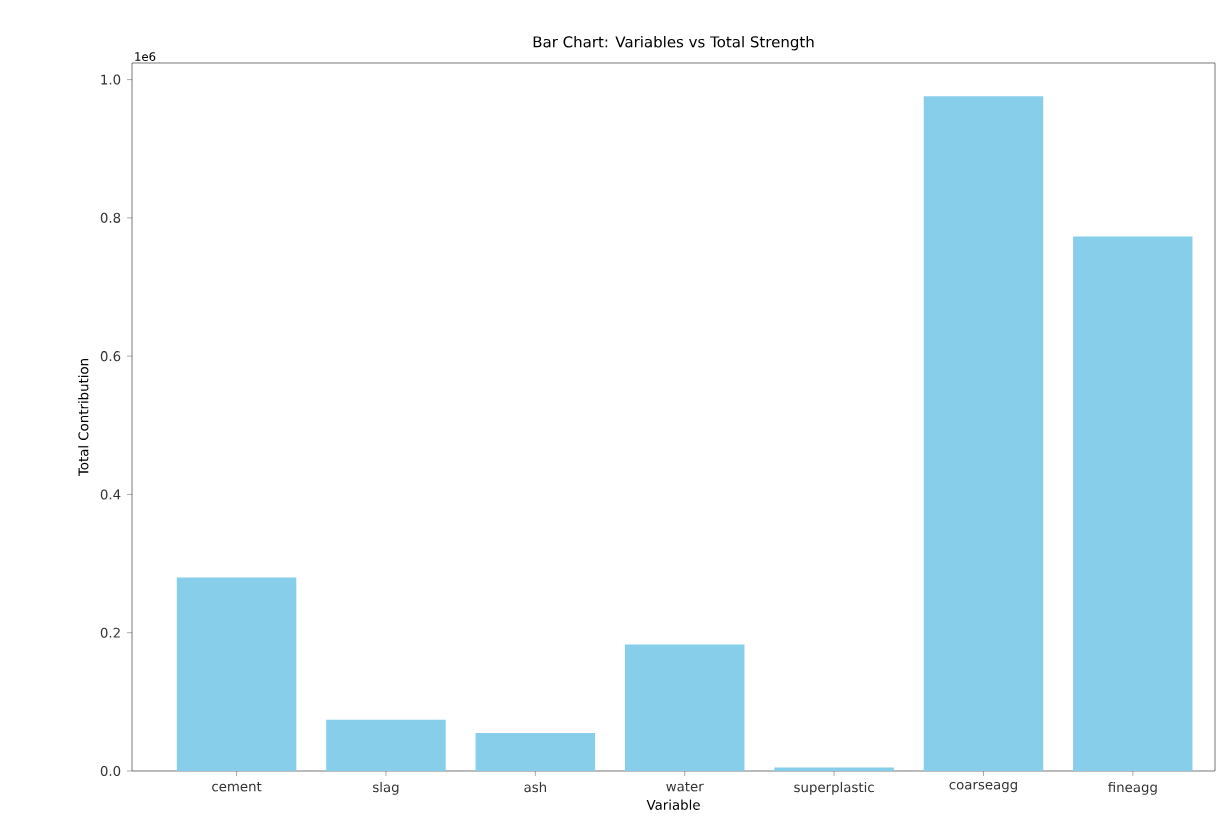 This screenshot has width=1225, height=834. What do you see at coordinates (386, 788) in the screenshot?
I see `x-tick-label: slag` at bounding box center [386, 788].